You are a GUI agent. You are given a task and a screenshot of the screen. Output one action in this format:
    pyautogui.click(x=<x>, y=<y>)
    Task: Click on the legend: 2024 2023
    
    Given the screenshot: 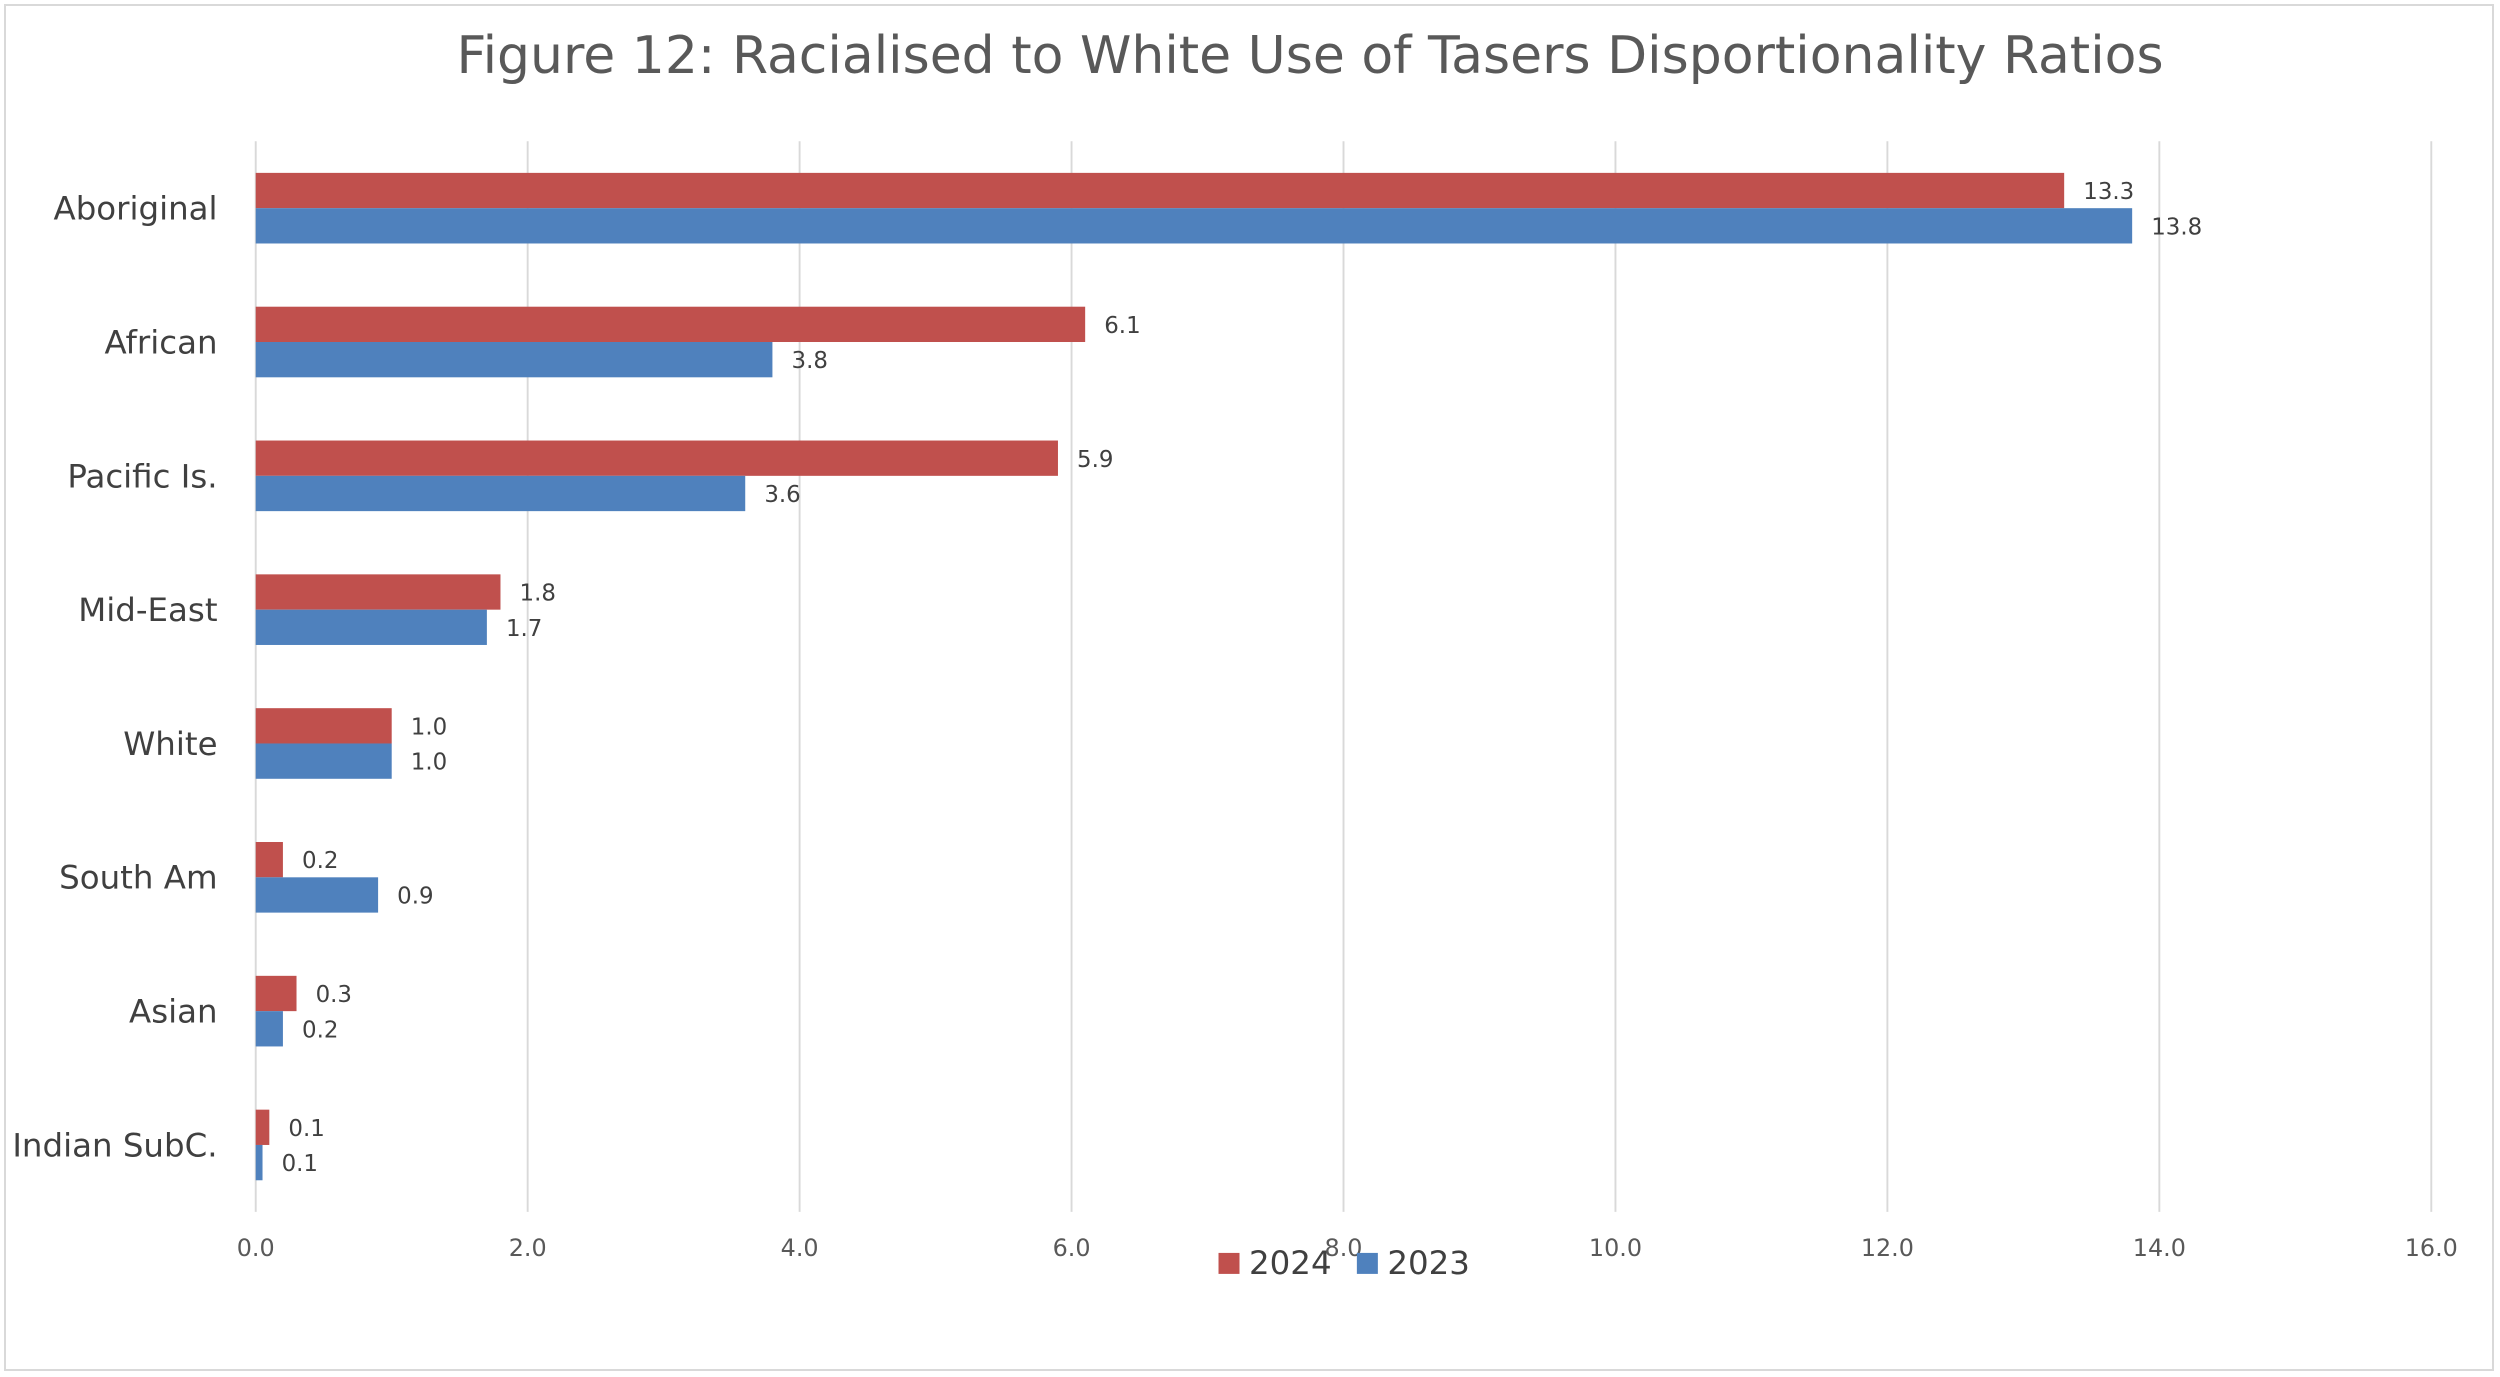 What is the action you would take?
    pyautogui.click(x=1344, y=1263)
    